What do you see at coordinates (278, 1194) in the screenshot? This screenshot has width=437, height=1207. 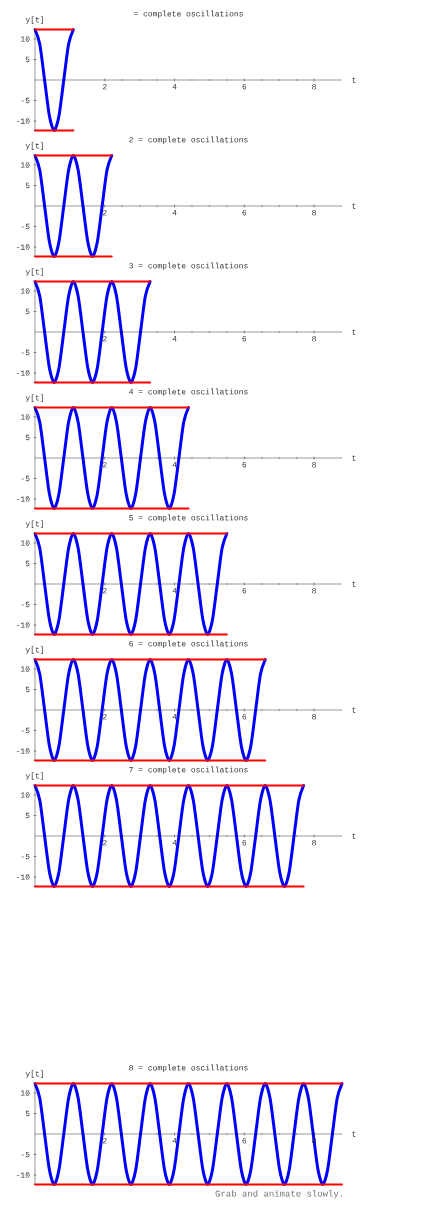 I see `text: Grab and animate slowly.` at bounding box center [278, 1194].